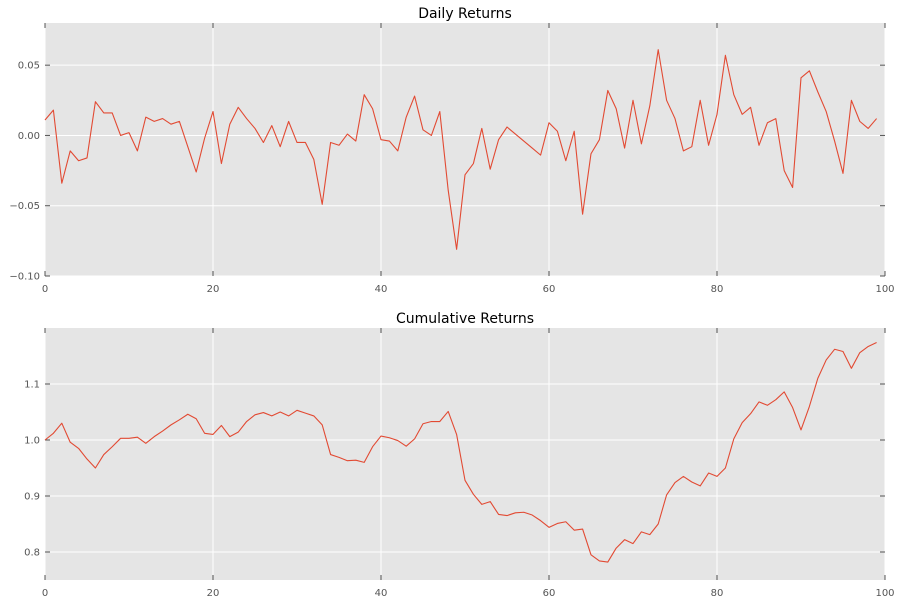  Describe the element at coordinates (884, 289) in the screenshot. I see `daily-x-tick-label: 100` at that location.